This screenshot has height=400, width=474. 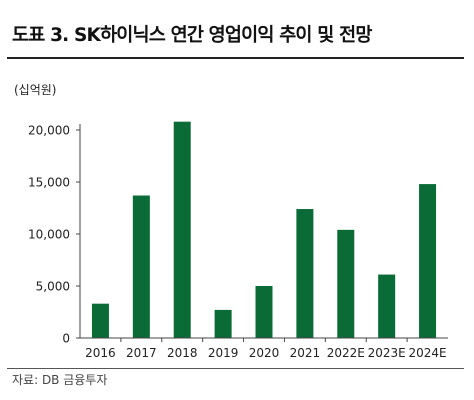 What do you see at coordinates (182, 353) in the screenshot?
I see `x-tick-label: 2018` at bounding box center [182, 353].